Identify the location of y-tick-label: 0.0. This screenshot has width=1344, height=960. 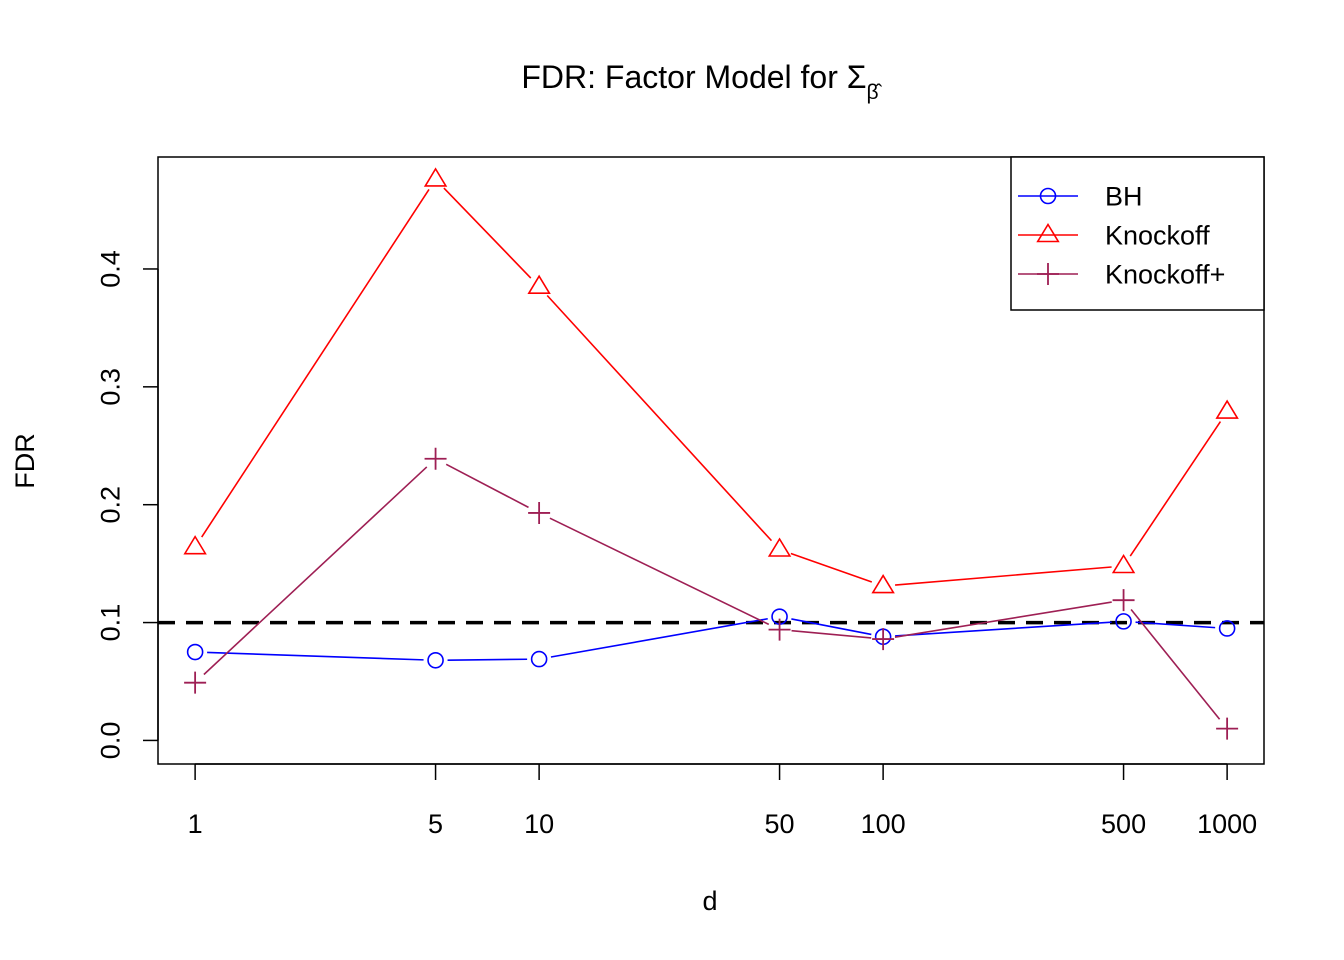
(110, 741).